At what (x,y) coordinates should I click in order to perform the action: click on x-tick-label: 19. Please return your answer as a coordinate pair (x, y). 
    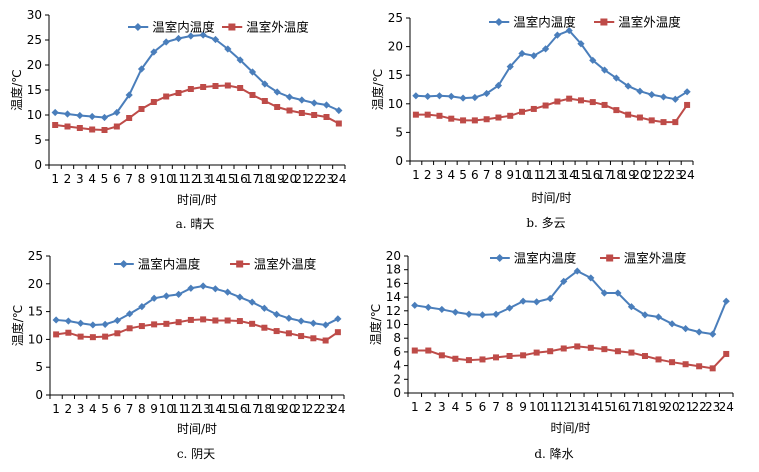
    Looking at the image, I should click on (628, 175).